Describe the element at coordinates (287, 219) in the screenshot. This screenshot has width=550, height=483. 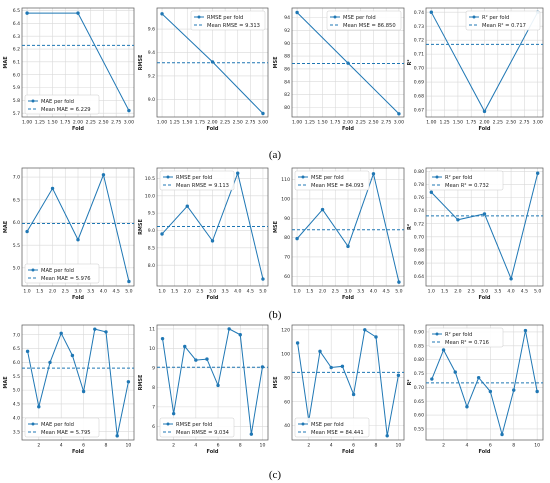
I see `y-tick-label: 90` at that location.